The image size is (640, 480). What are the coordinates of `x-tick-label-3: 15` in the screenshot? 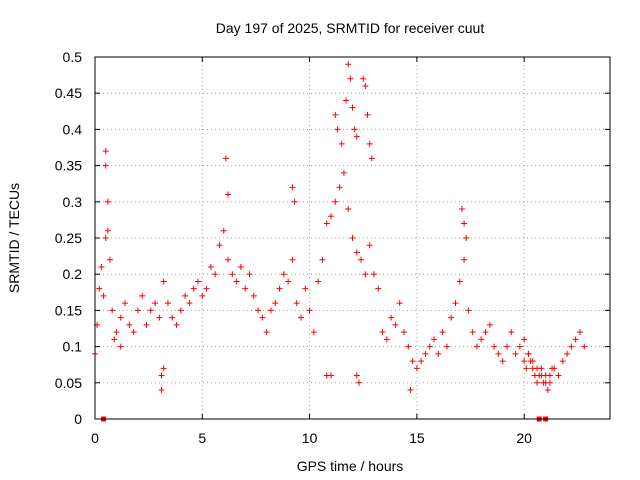 It's located at (417, 438).